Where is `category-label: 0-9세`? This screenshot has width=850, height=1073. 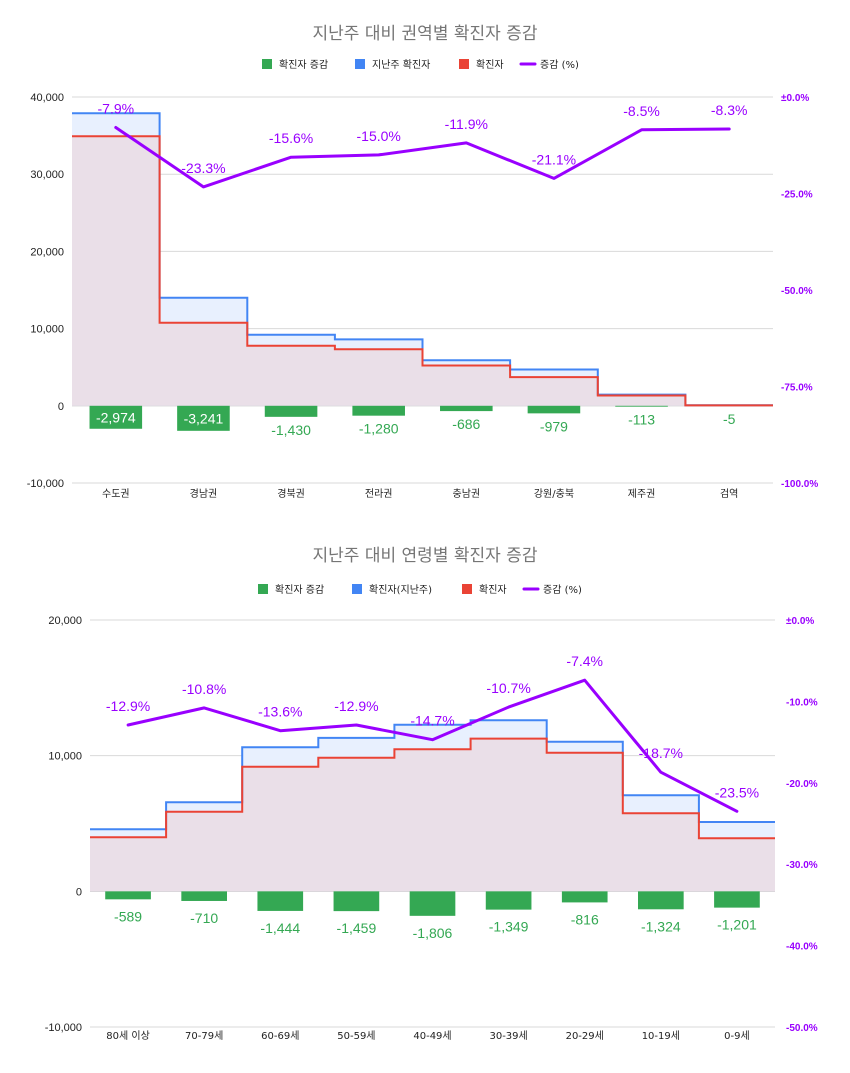 category-label: 0-9세 is located at coordinates (737, 1036).